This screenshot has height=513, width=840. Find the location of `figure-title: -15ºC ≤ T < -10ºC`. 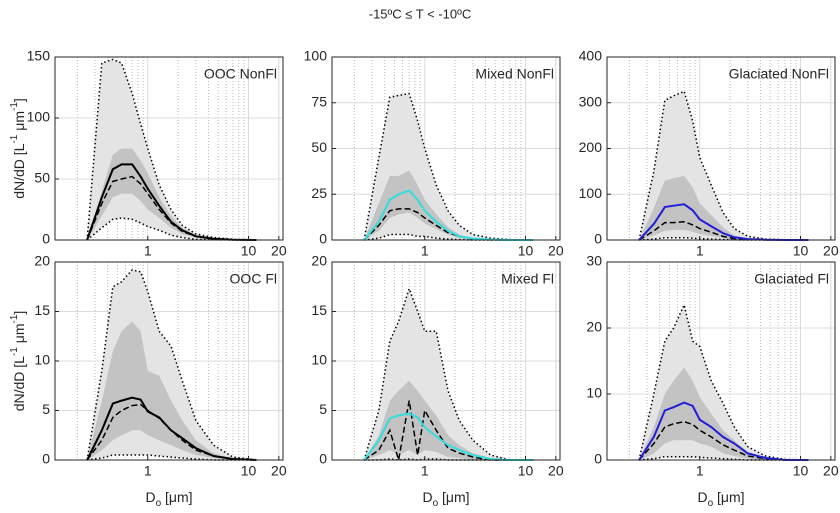

figure-title: -15ºC ≤ T < -10ºC is located at coordinates (420, 13).